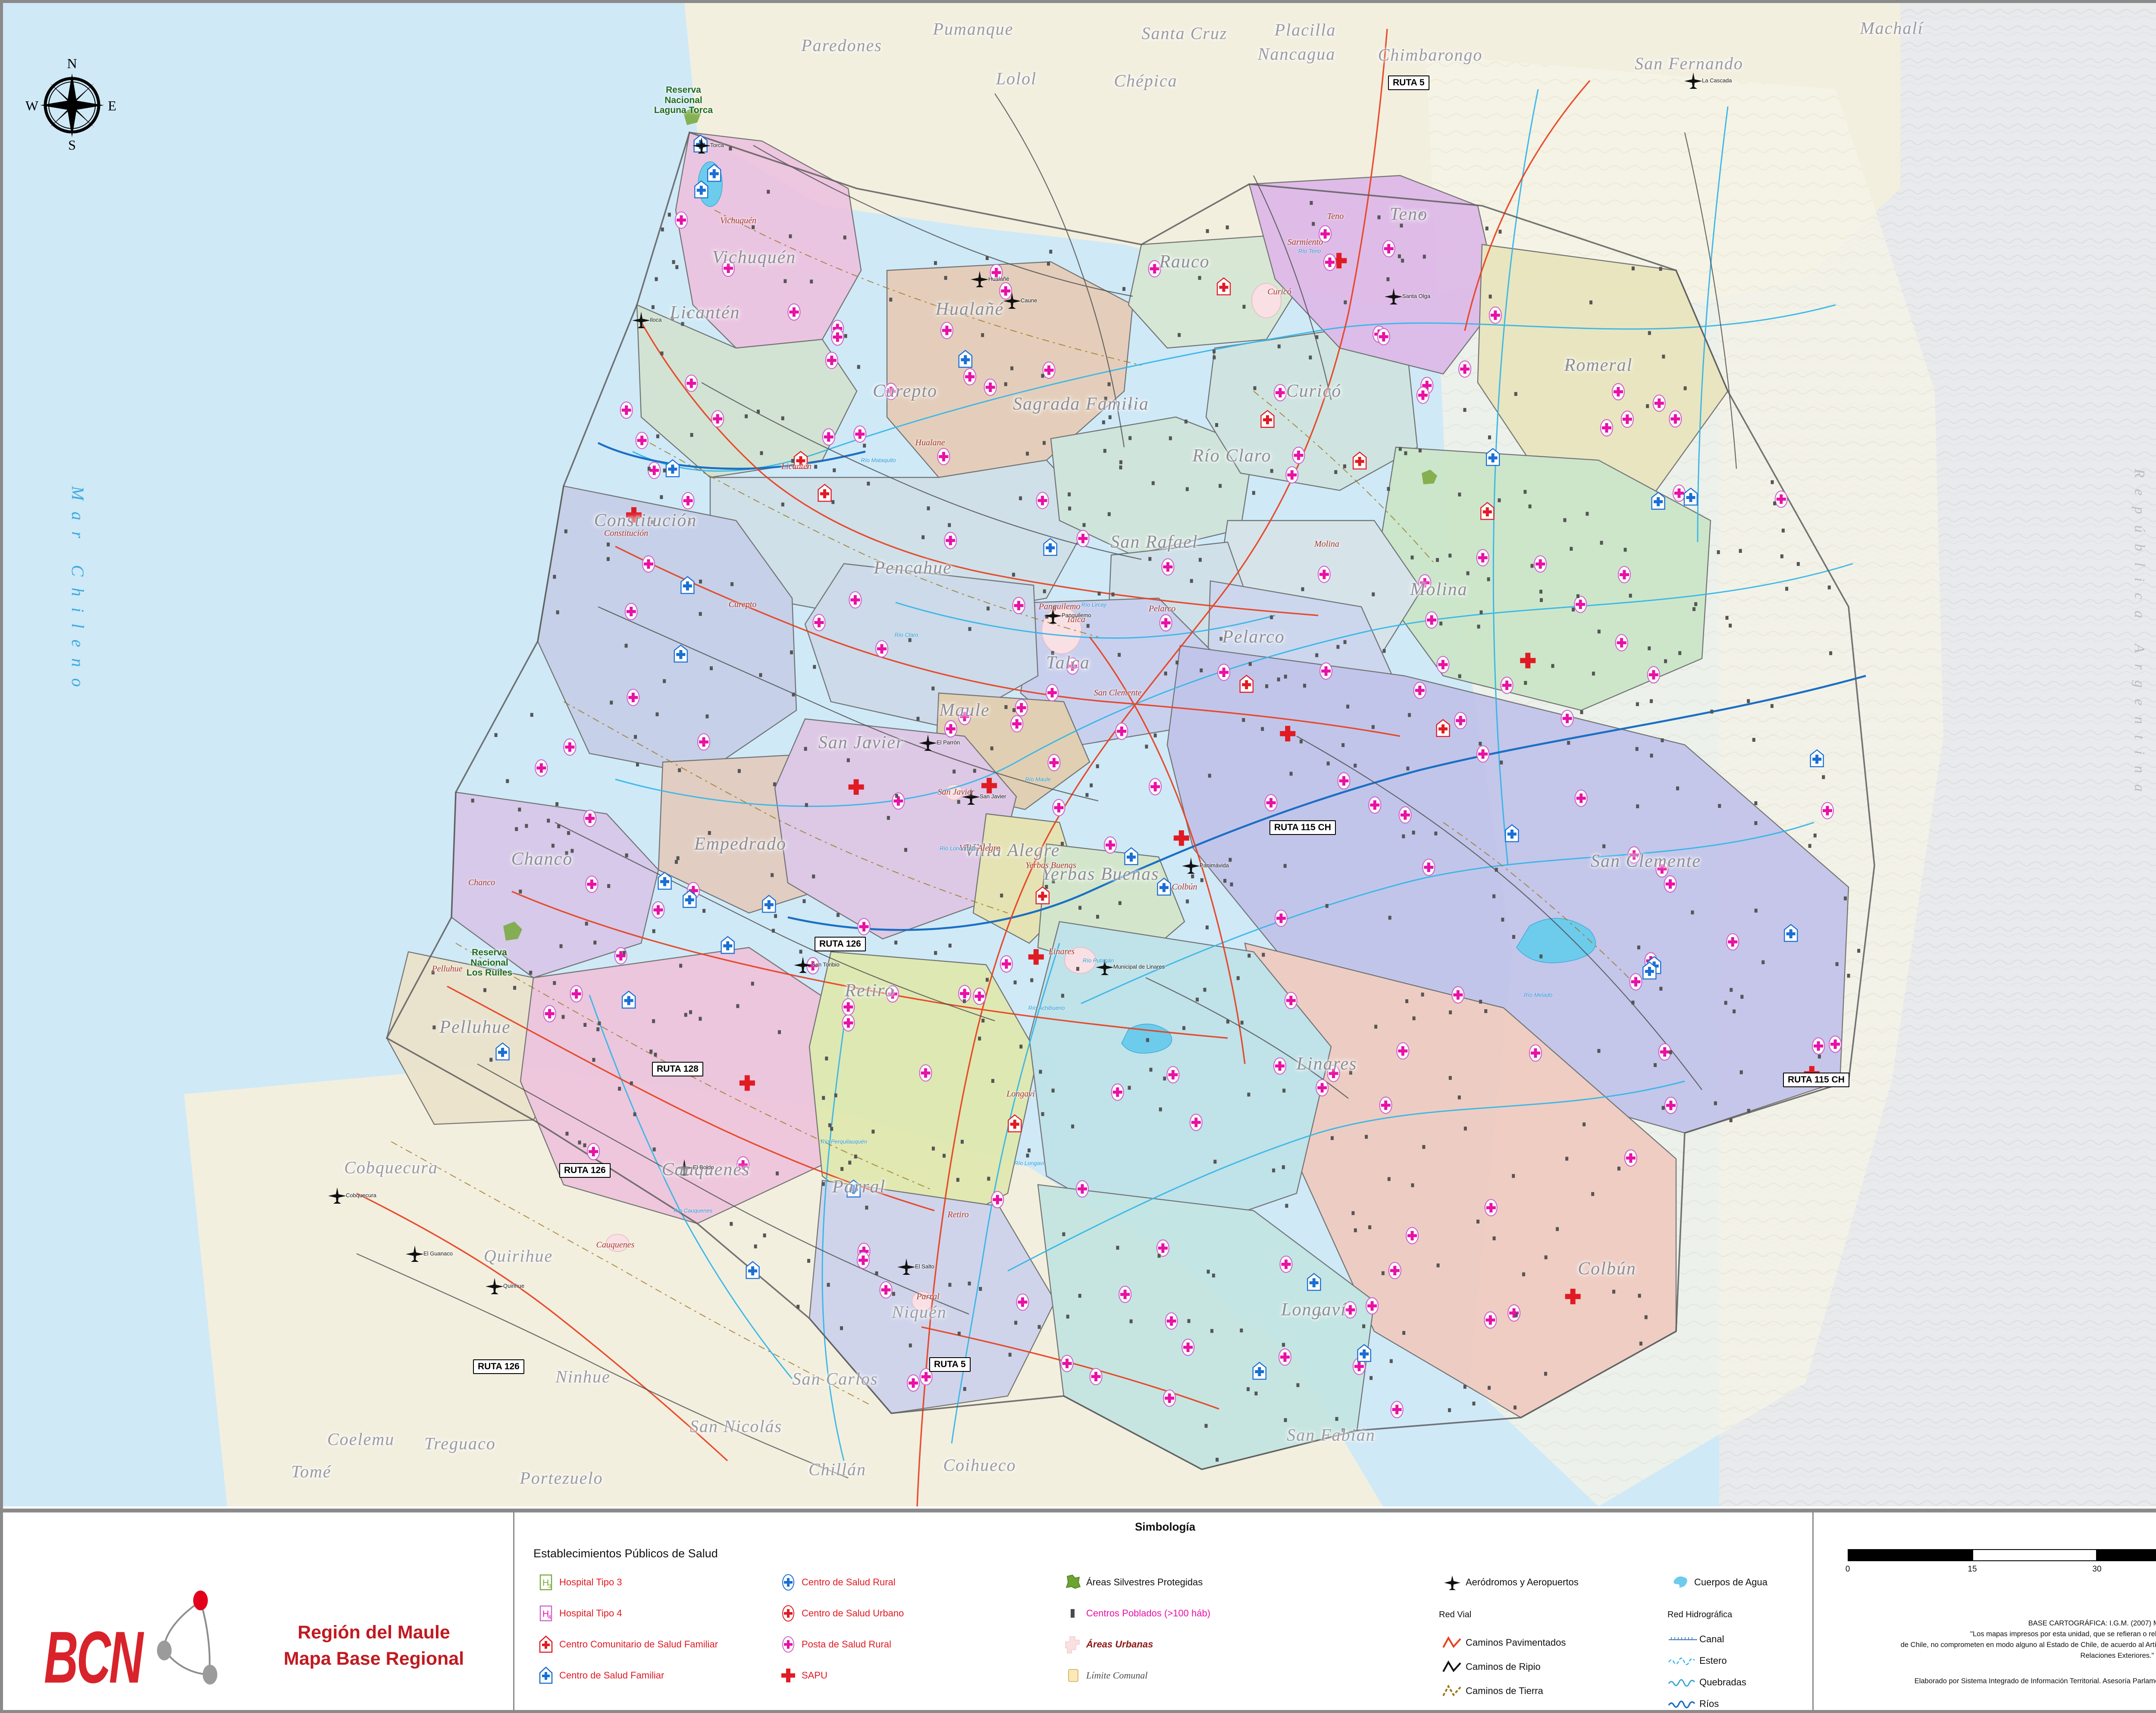 The image size is (2156, 1713). What do you see at coordinates (801, 1675) in the screenshot?
I see `legend-item-sapu: SAPU` at bounding box center [801, 1675].